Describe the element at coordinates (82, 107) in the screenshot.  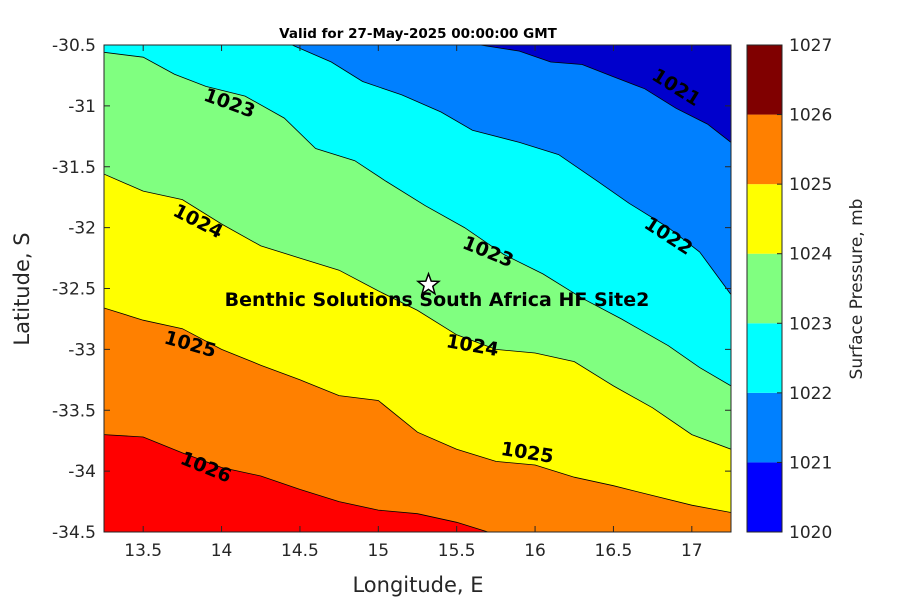
I see `y-tick-label: -31` at that location.